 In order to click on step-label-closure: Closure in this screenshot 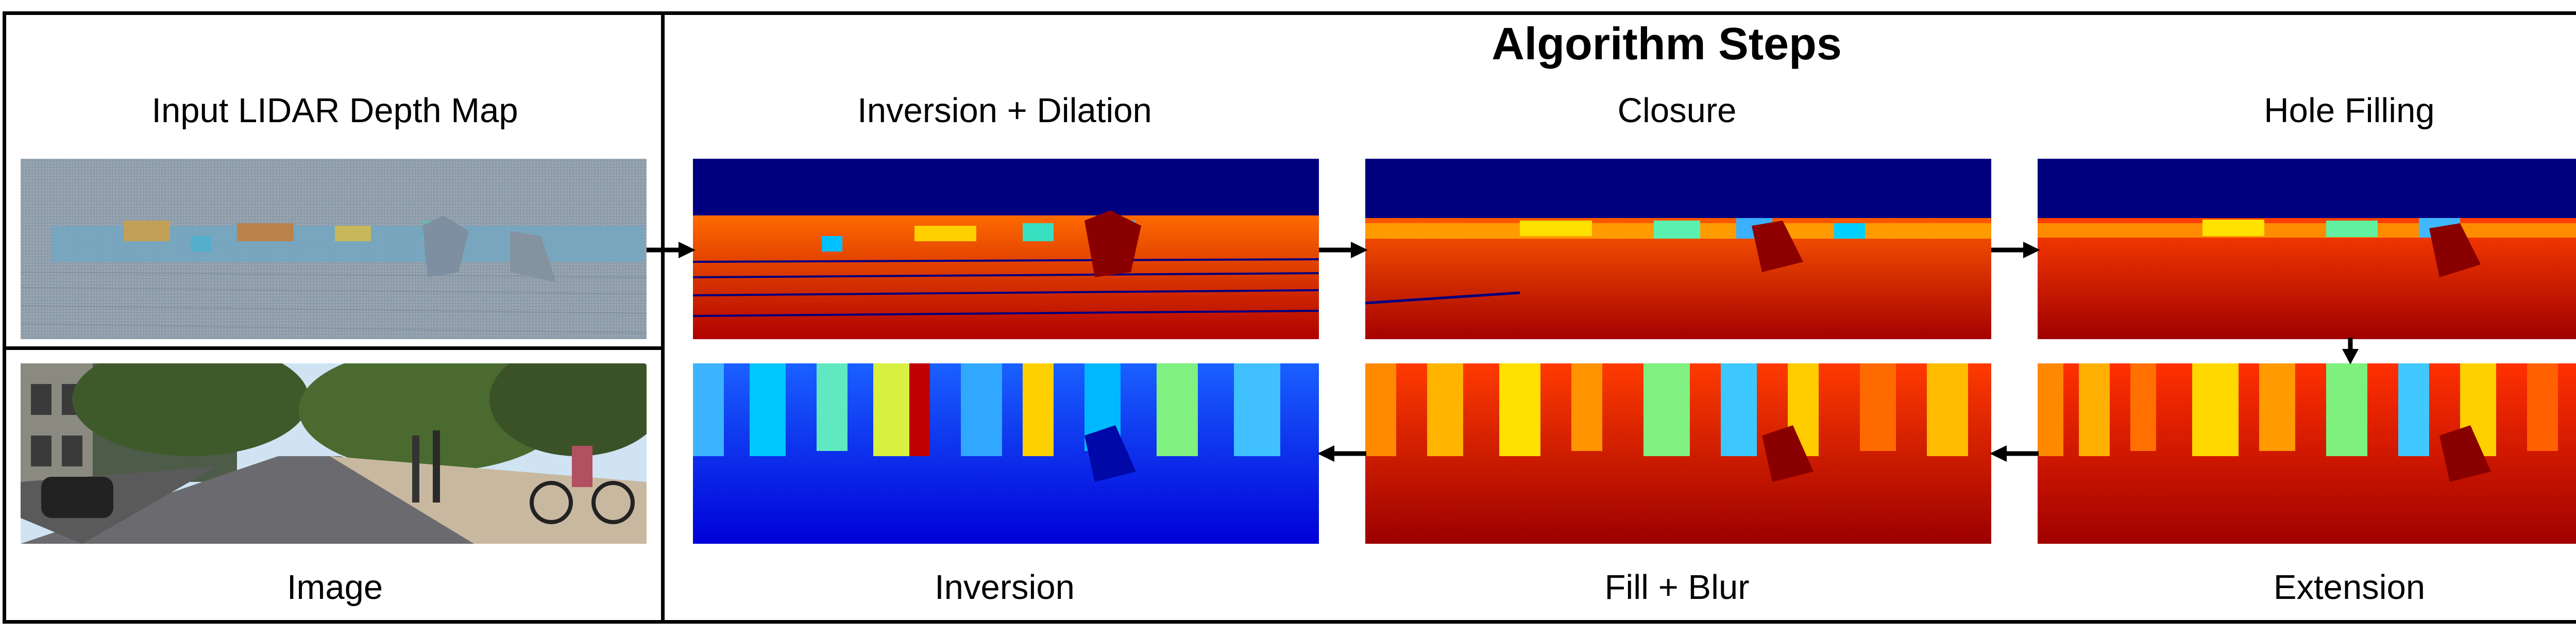, I will do `click(1677, 110)`.